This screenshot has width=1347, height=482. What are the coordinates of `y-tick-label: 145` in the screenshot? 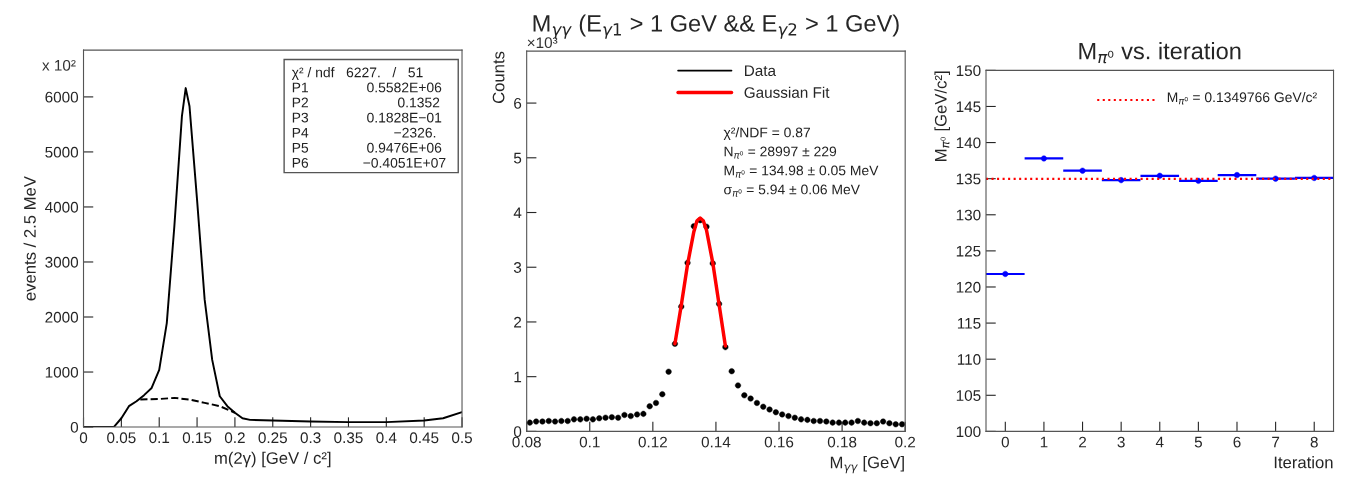 It's located at (968, 107).